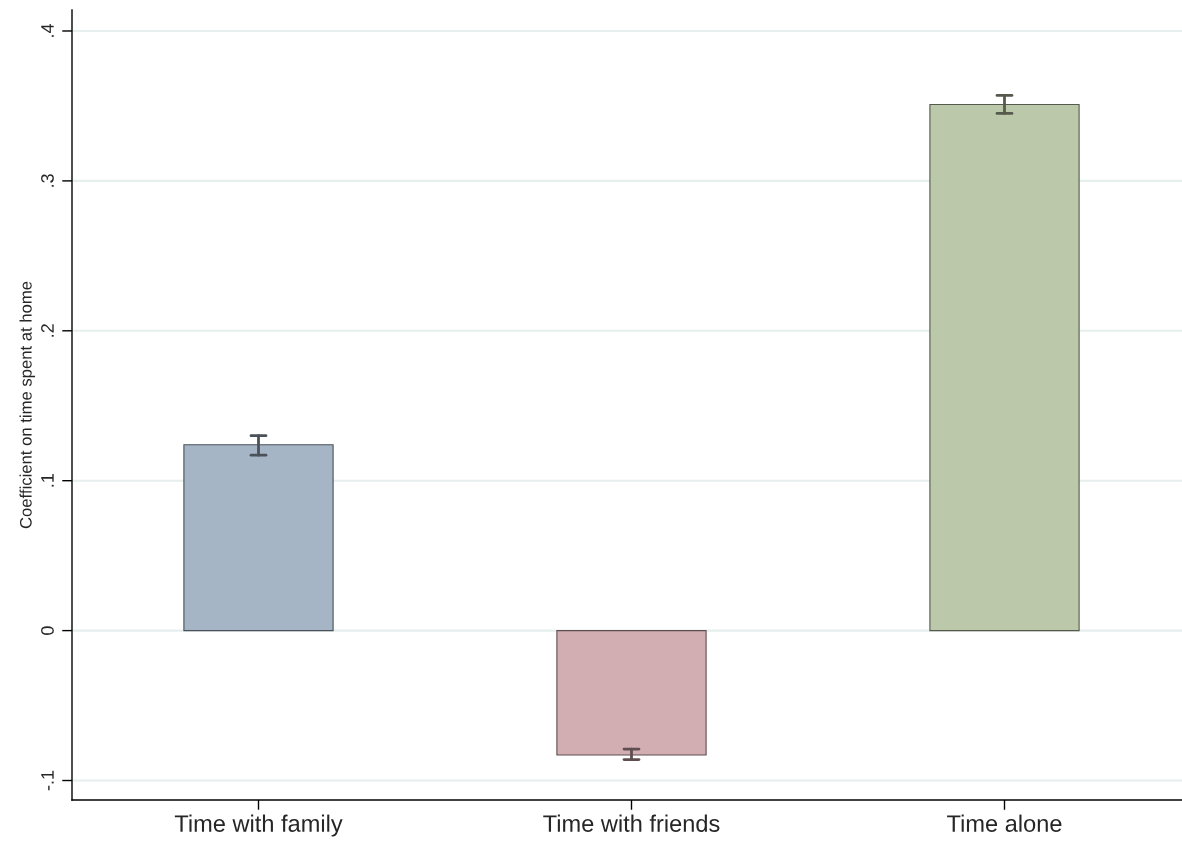  I want to click on bar, so click(631, 693).